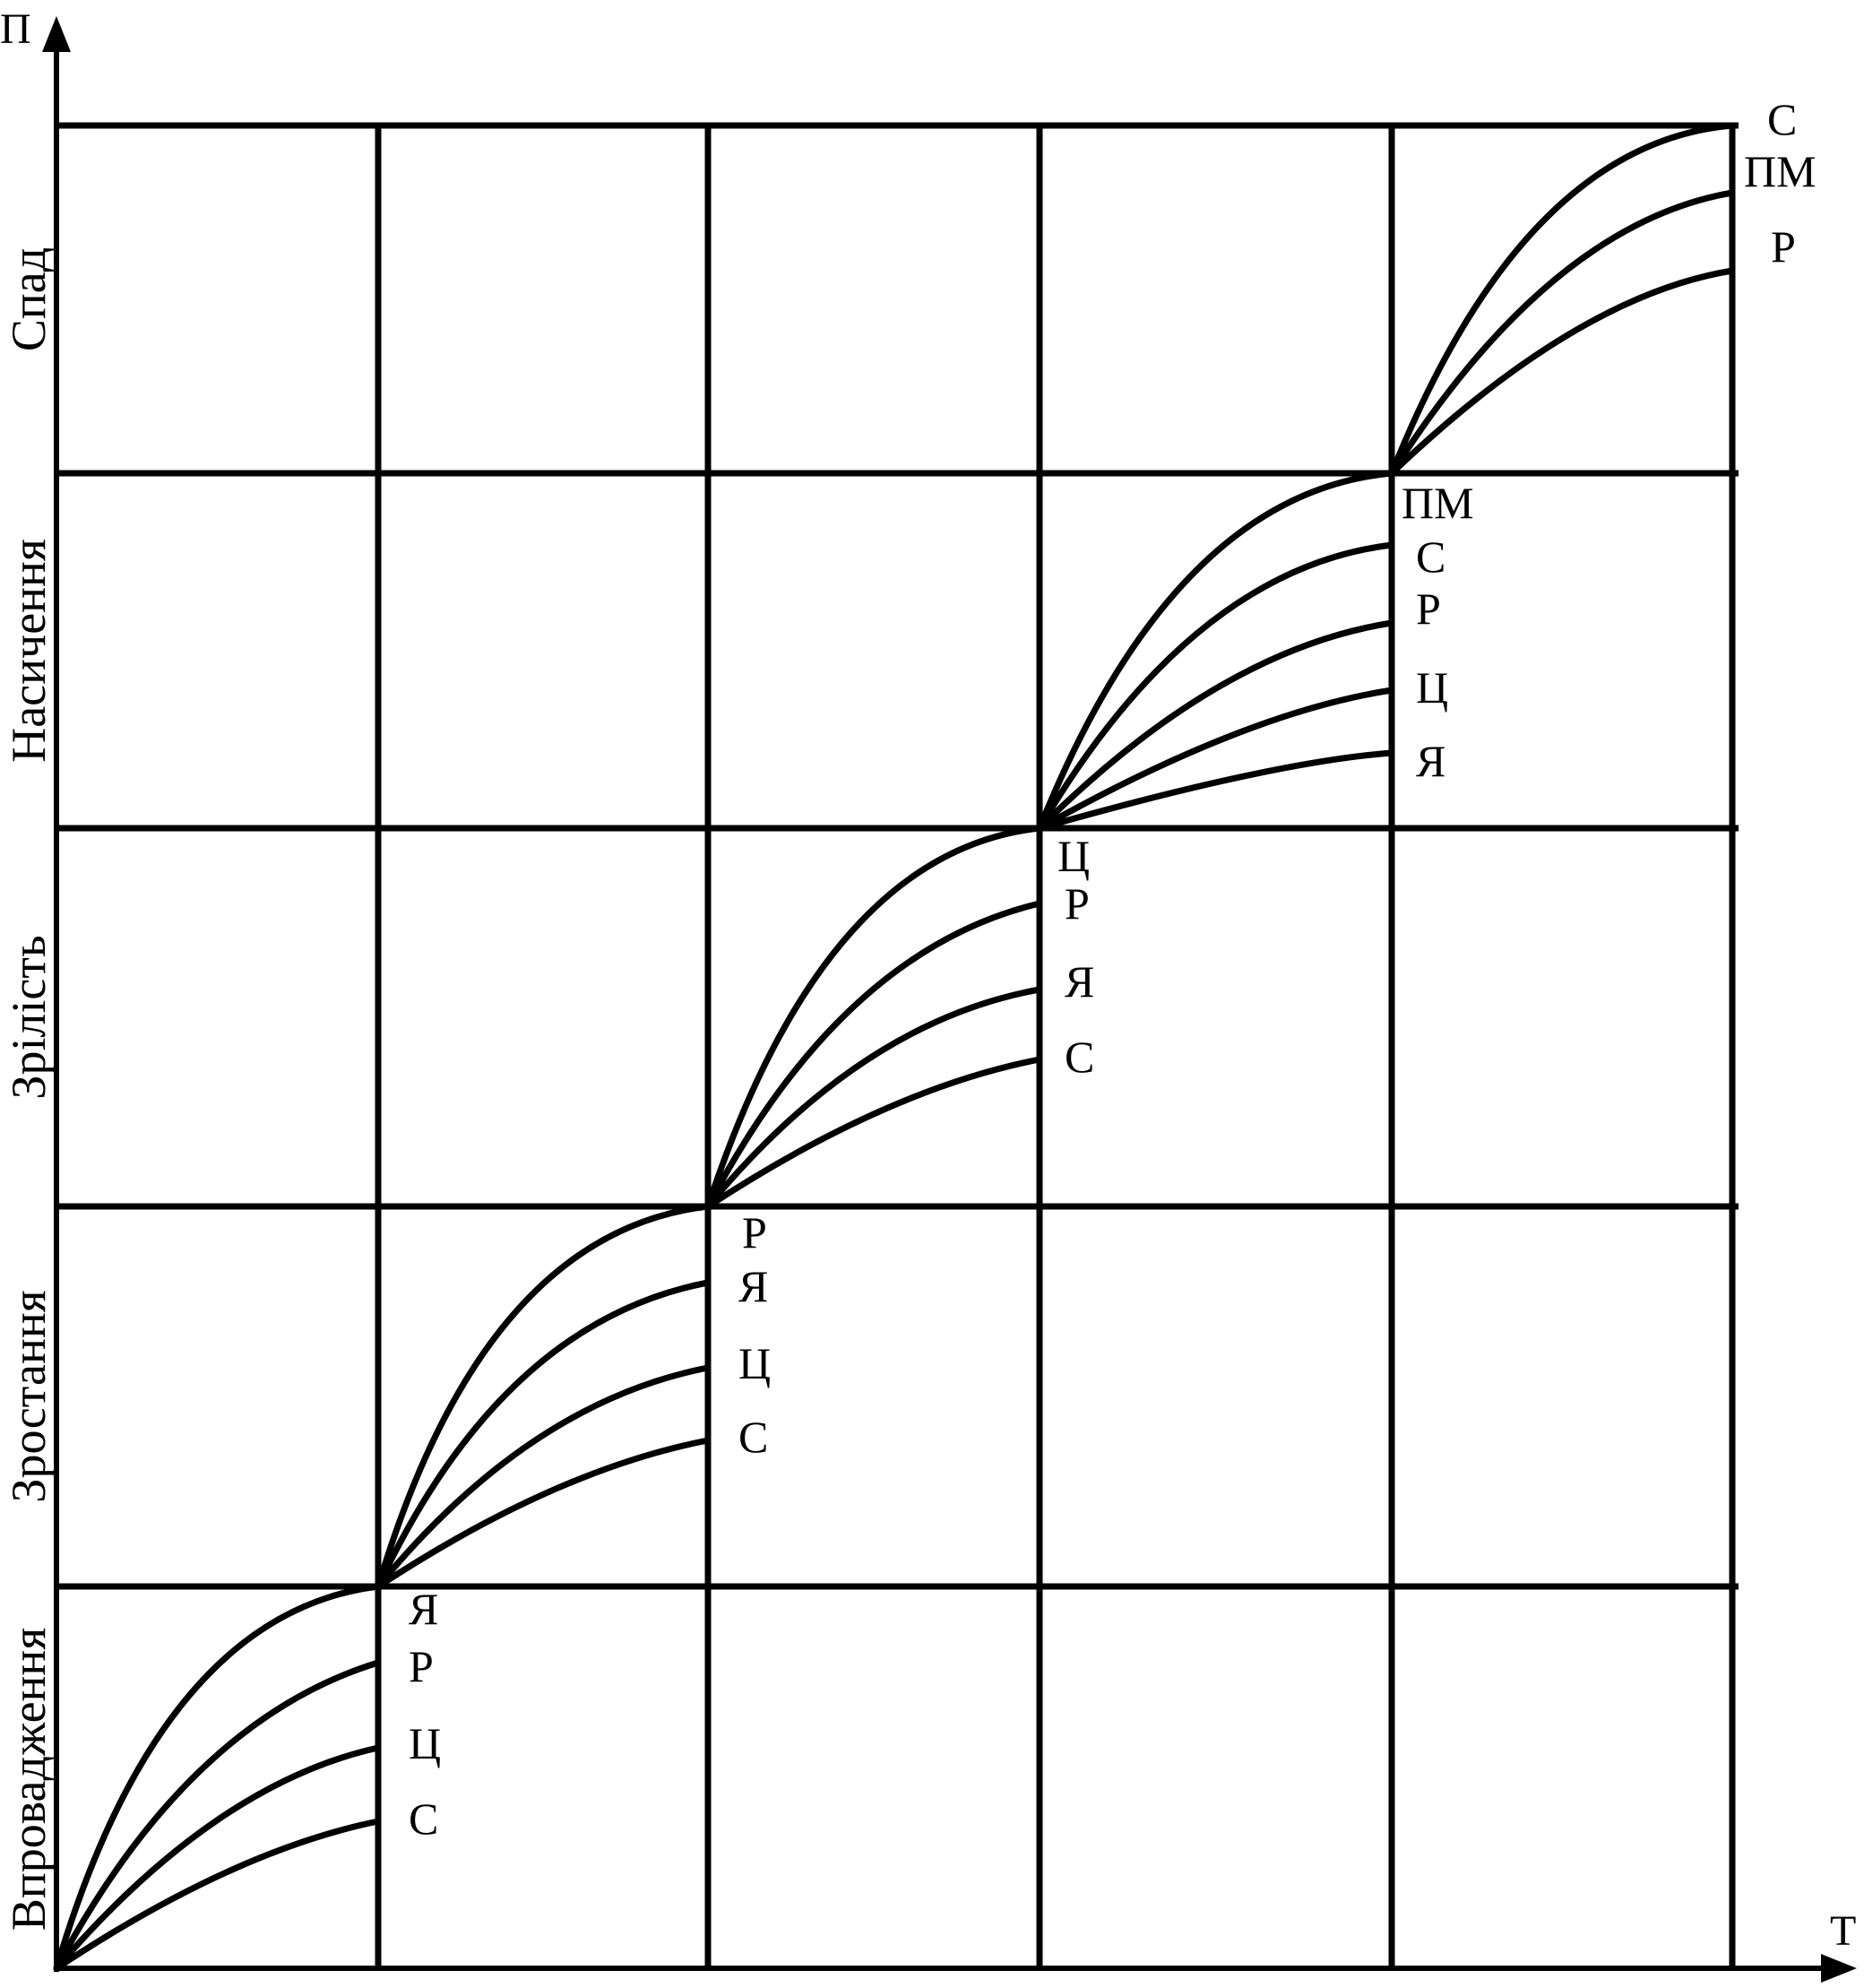  Describe the element at coordinates (29, 299) in the screenshot. I see `stage-label-decline: Спад` at that location.